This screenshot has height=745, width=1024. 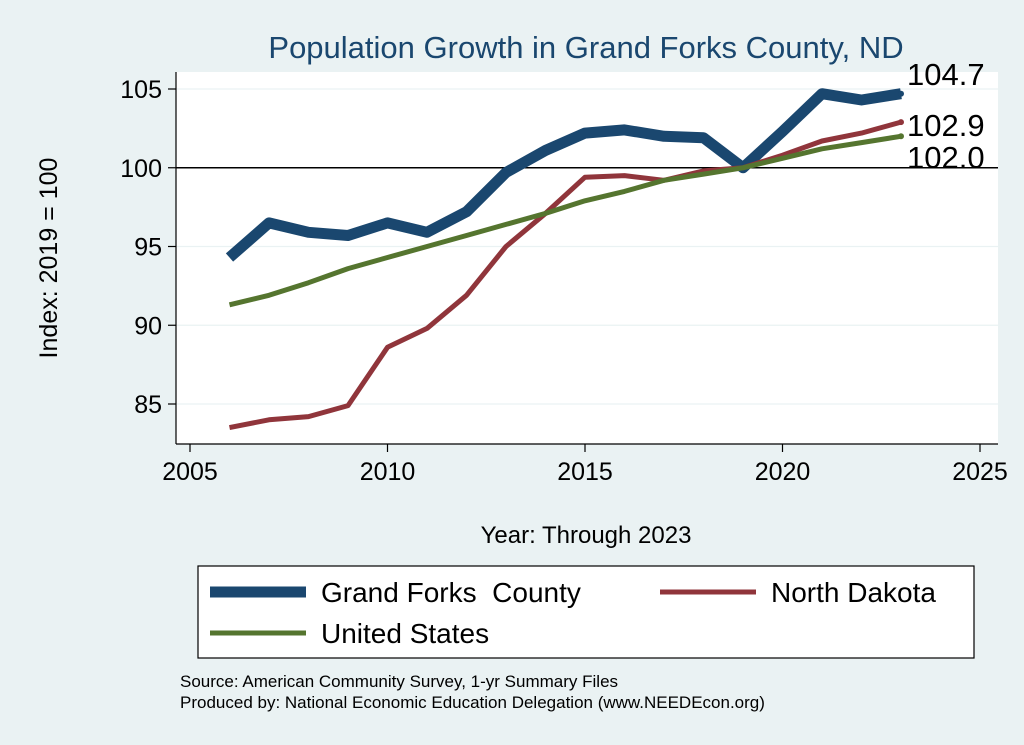 I want to click on end-value-label: 102.9, so click(x=946, y=125).